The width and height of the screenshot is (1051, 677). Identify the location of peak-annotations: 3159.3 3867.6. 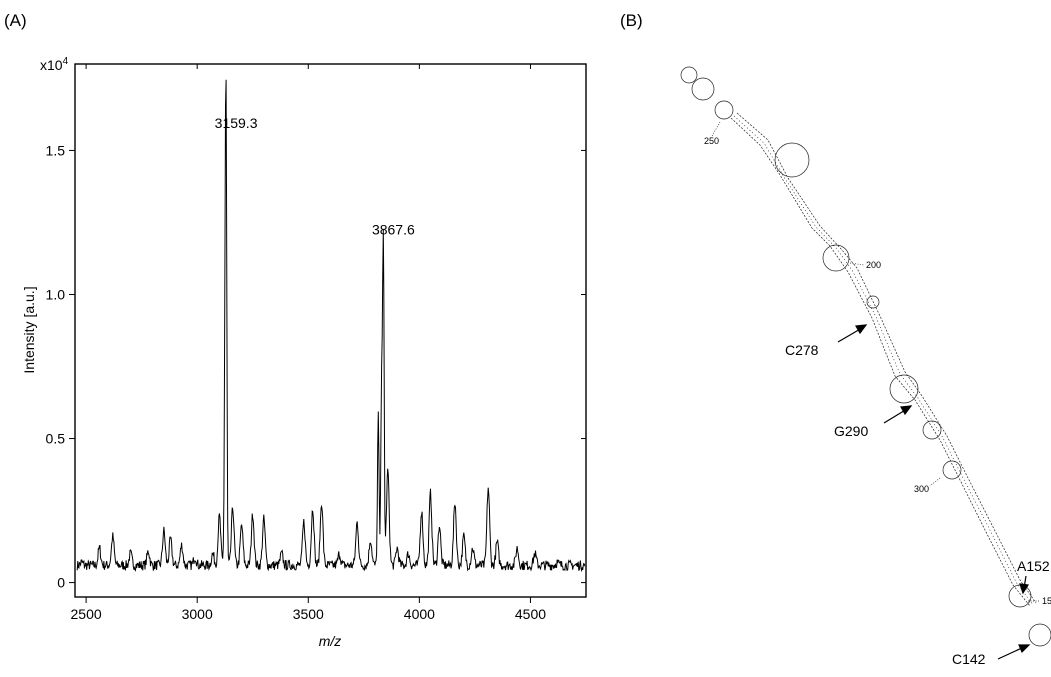
(315, 176).